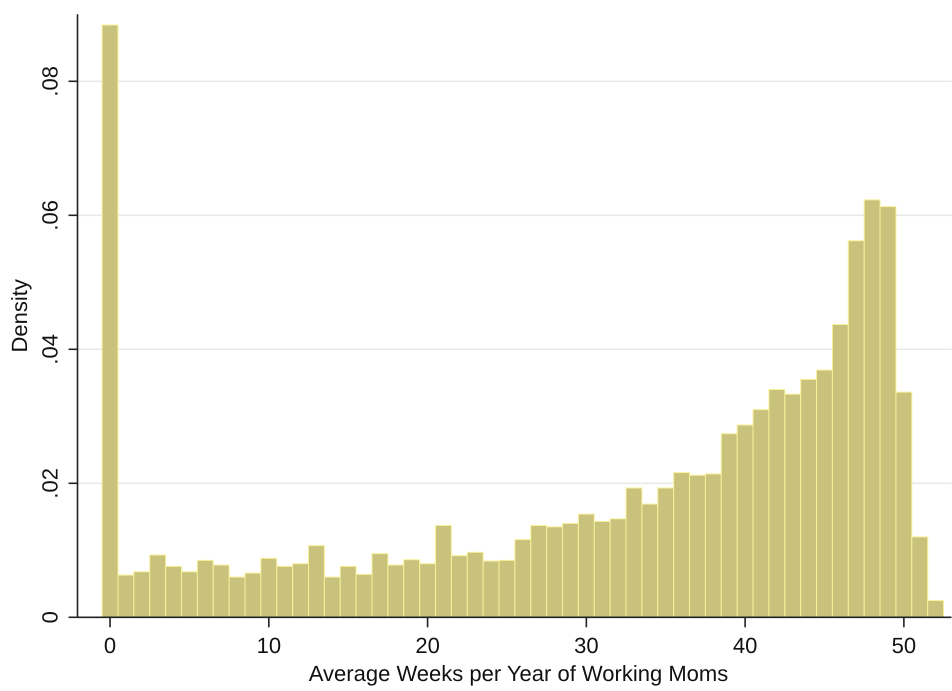  I want to click on y-tick-label: .04, so click(50, 349).